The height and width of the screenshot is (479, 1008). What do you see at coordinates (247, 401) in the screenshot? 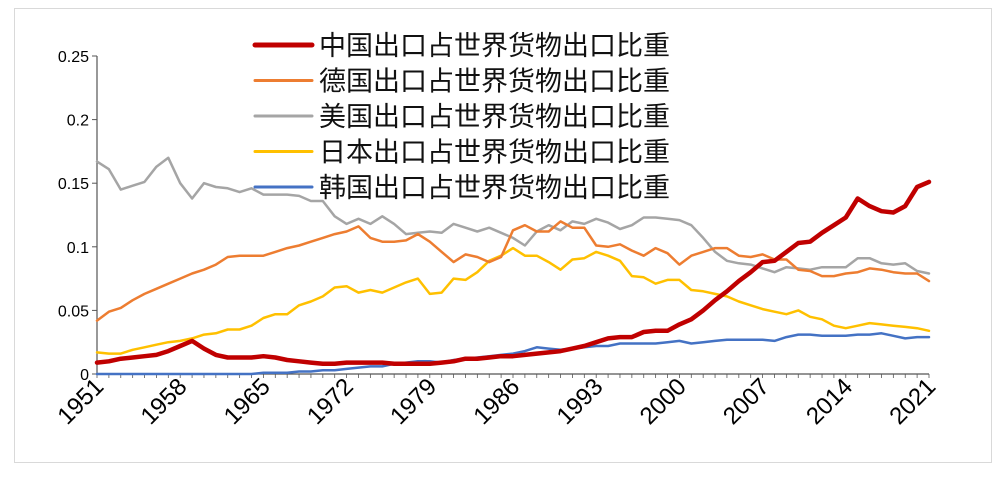
I see `x-tick-label: 1965` at bounding box center [247, 401].